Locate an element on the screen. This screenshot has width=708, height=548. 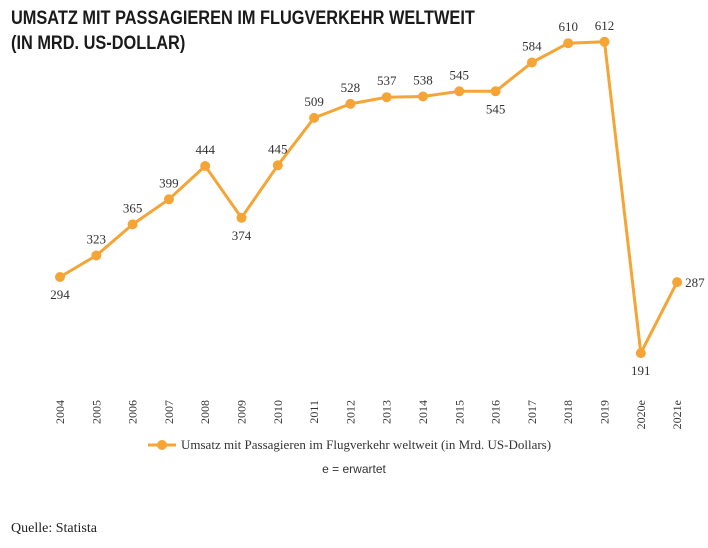
data-label: 399 is located at coordinates (169, 182).